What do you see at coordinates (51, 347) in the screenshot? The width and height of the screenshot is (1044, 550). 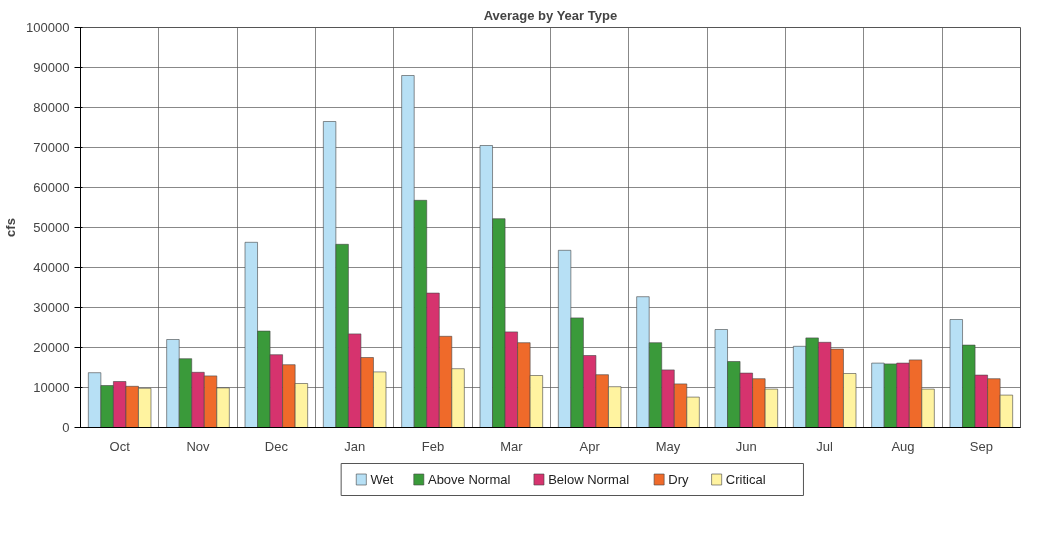 I see `y-tick-label: 20000` at bounding box center [51, 347].